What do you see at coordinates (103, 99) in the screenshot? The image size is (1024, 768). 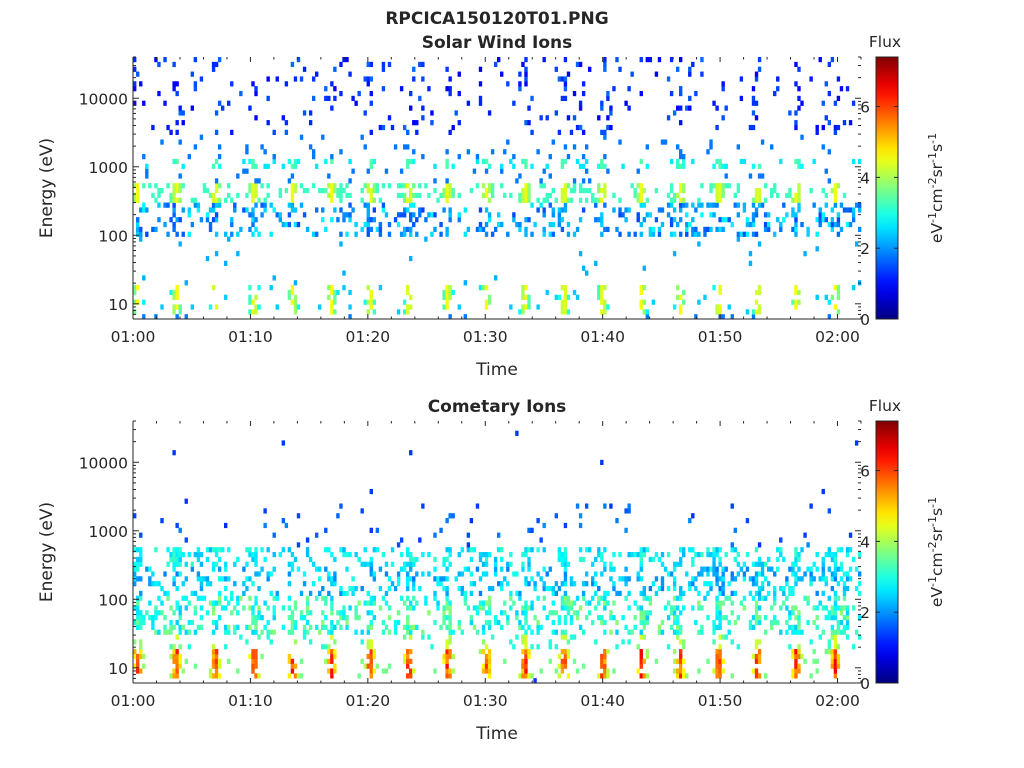 I see `y-tick-label: 10000` at bounding box center [103, 99].